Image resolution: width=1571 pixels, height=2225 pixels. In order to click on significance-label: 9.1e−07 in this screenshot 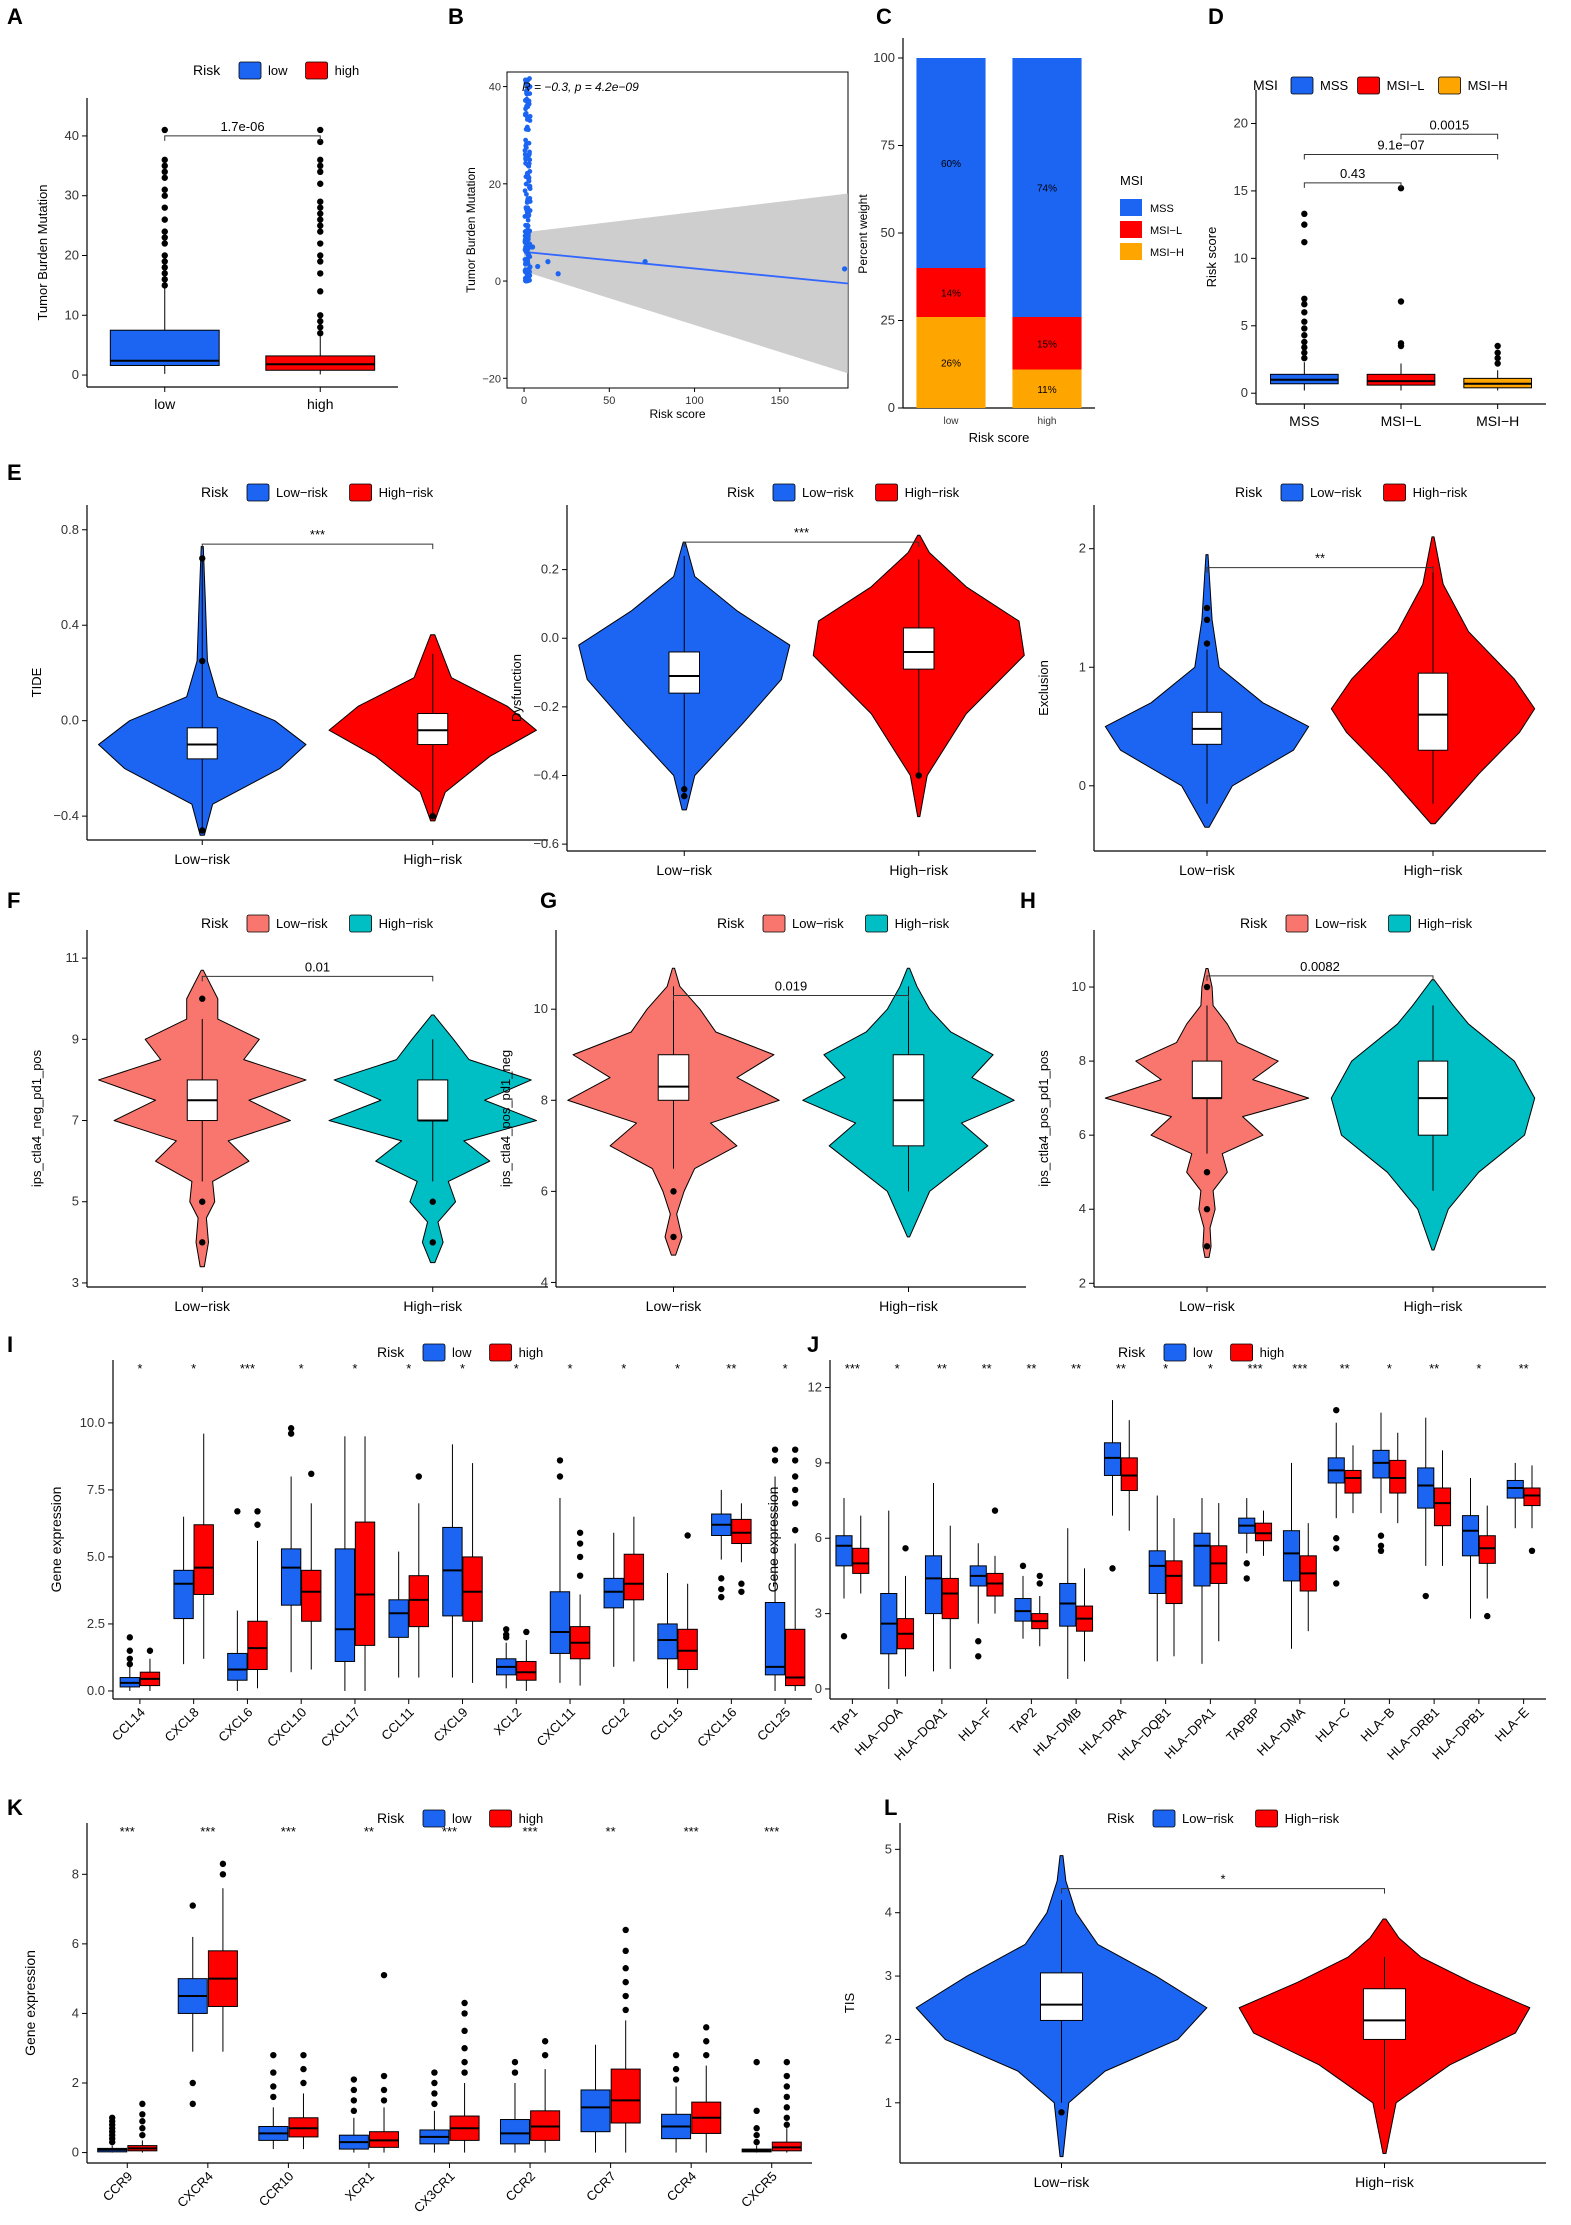, I will do `click(1400, 145)`.